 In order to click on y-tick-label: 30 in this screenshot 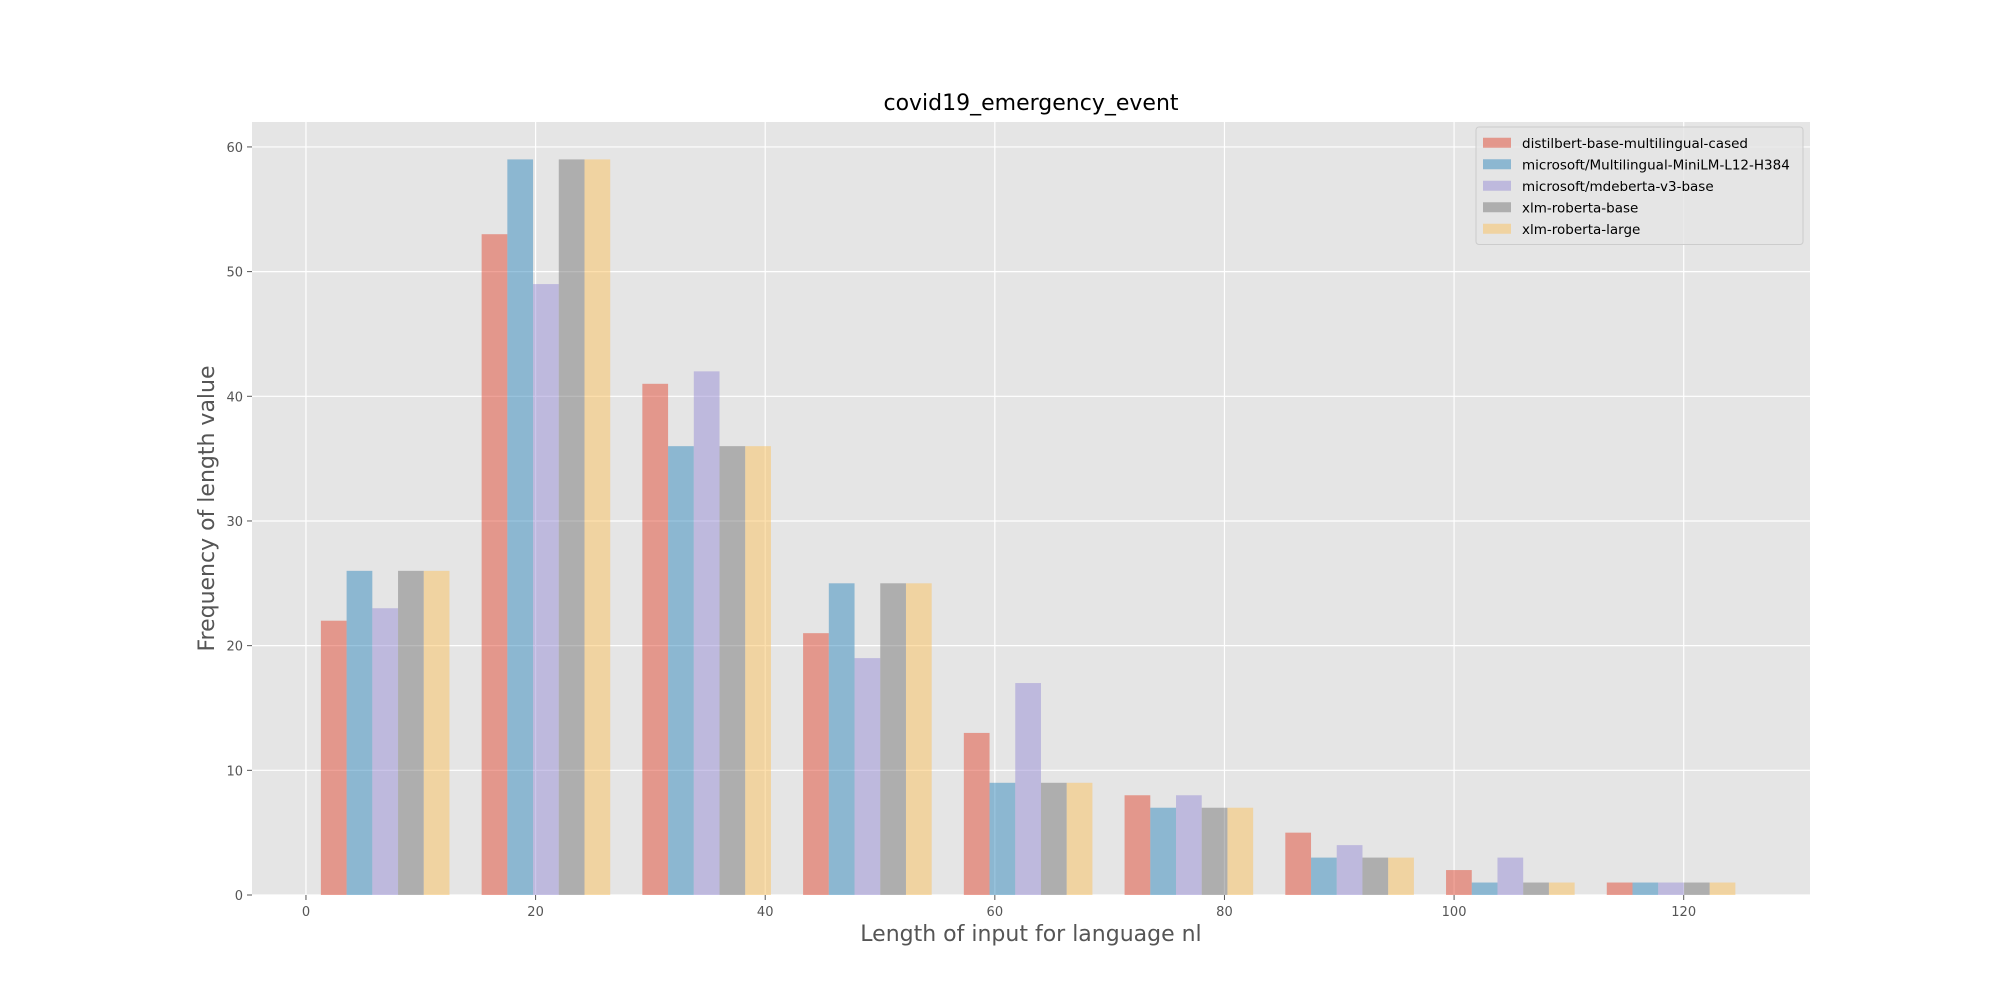, I will do `click(234, 522)`.